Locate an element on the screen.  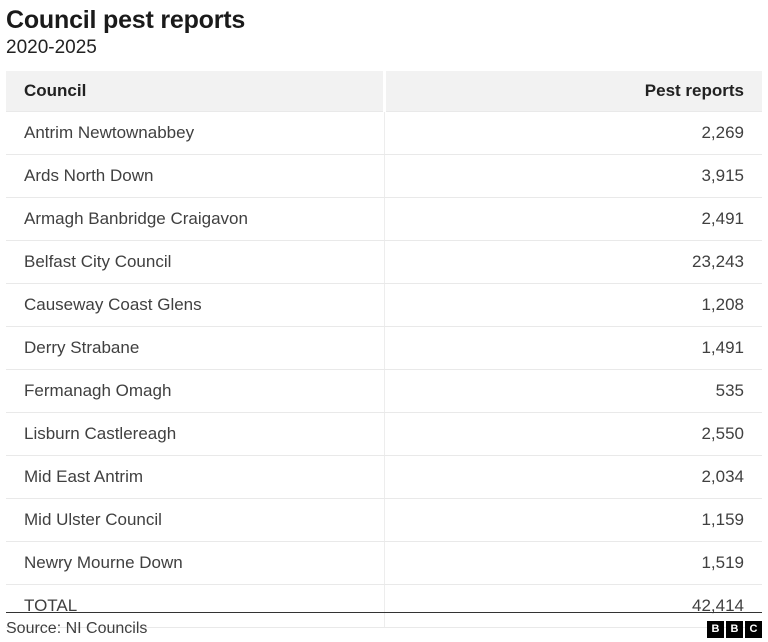
table-row: Causeway Coast Glens 1,208 is located at coordinates (384, 305).